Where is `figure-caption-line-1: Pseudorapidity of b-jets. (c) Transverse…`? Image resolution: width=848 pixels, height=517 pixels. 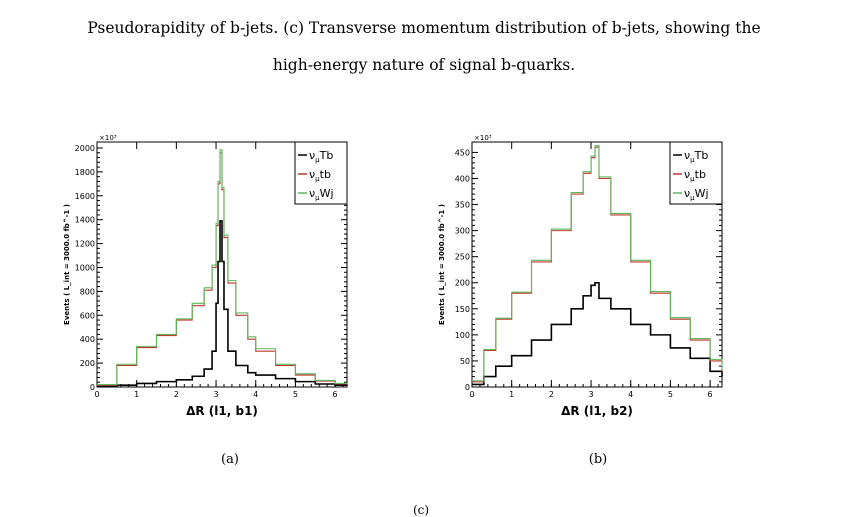 figure-caption-line-1: Pseudorapidity of b-jets. (c) Transverse… is located at coordinates (424, 28).